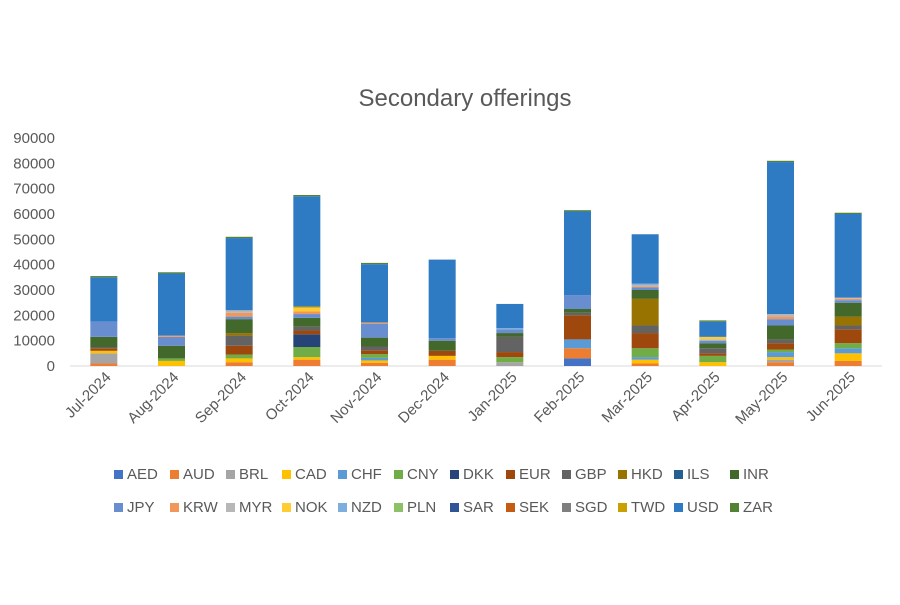  Describe the element at coordinates (577, 311) in the screenshot. I see `bar-segment-inr-feb-2025` at that location.